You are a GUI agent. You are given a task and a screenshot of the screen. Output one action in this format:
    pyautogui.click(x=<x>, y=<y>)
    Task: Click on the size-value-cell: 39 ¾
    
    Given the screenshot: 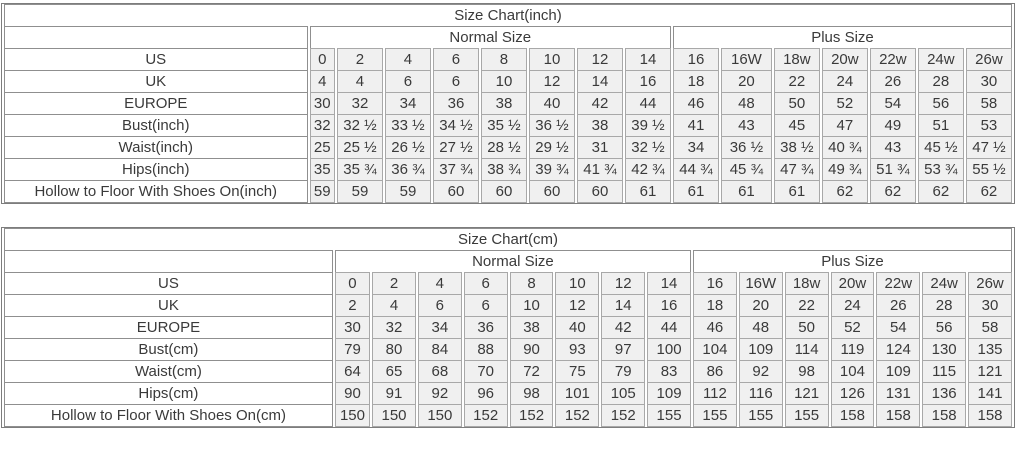 What is the action you would take?
    pyautogui.click(x=551, y=169)
    